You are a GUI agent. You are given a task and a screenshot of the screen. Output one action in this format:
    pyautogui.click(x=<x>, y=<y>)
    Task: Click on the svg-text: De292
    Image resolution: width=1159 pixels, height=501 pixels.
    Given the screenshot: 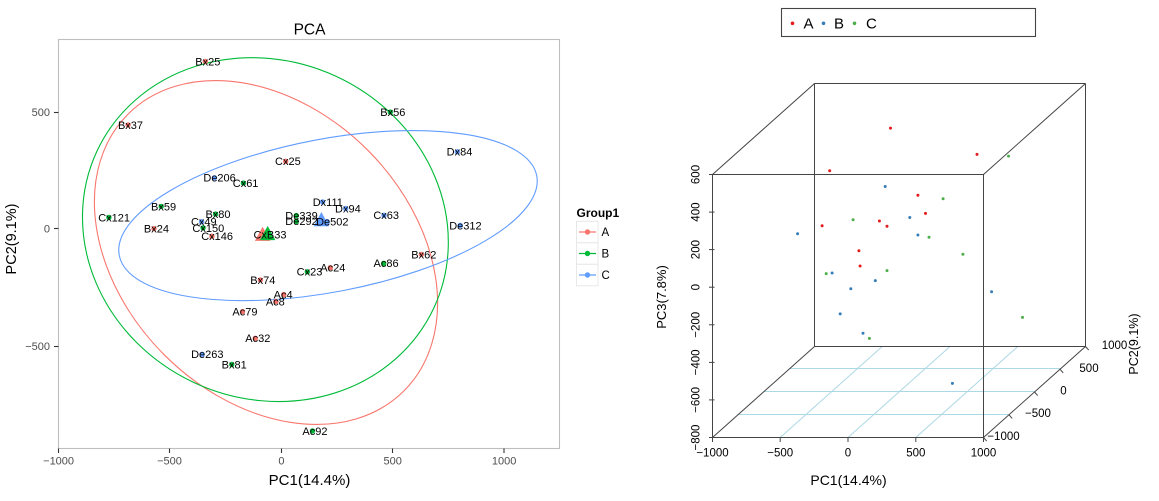 What is the action you would take?
    pyautogui.click(x=301, y=222)
    